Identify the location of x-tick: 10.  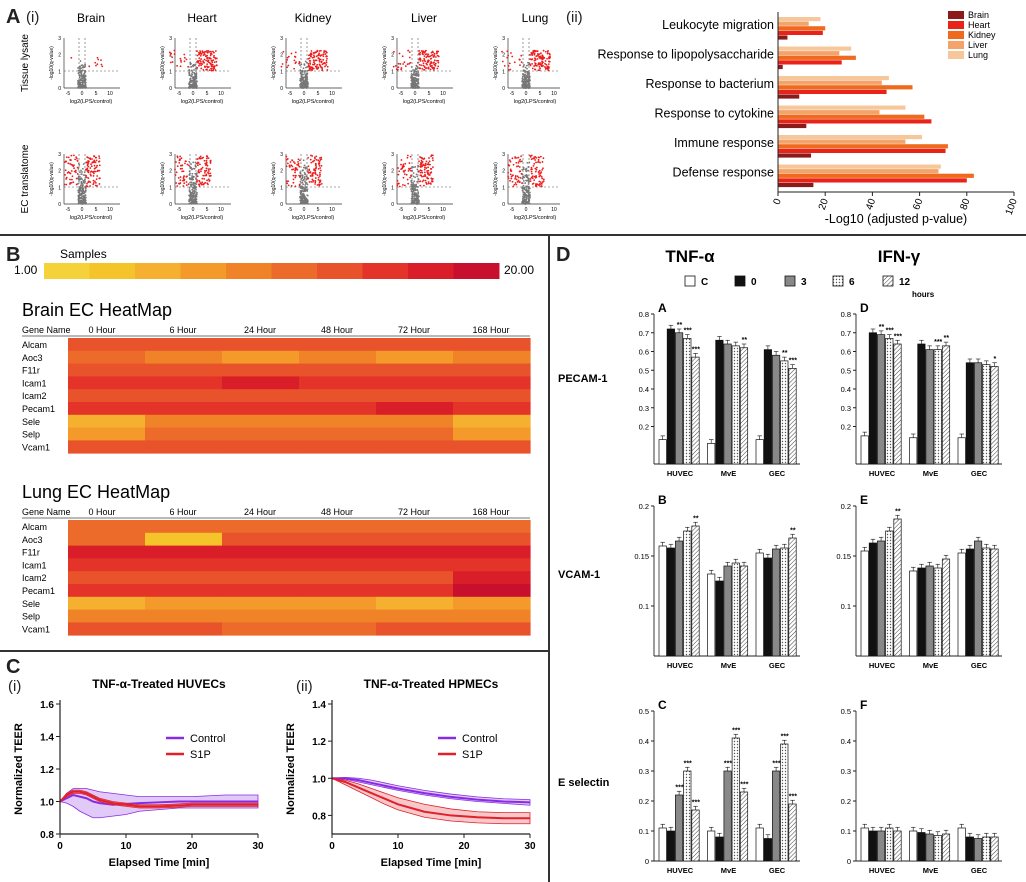
(221, 94).